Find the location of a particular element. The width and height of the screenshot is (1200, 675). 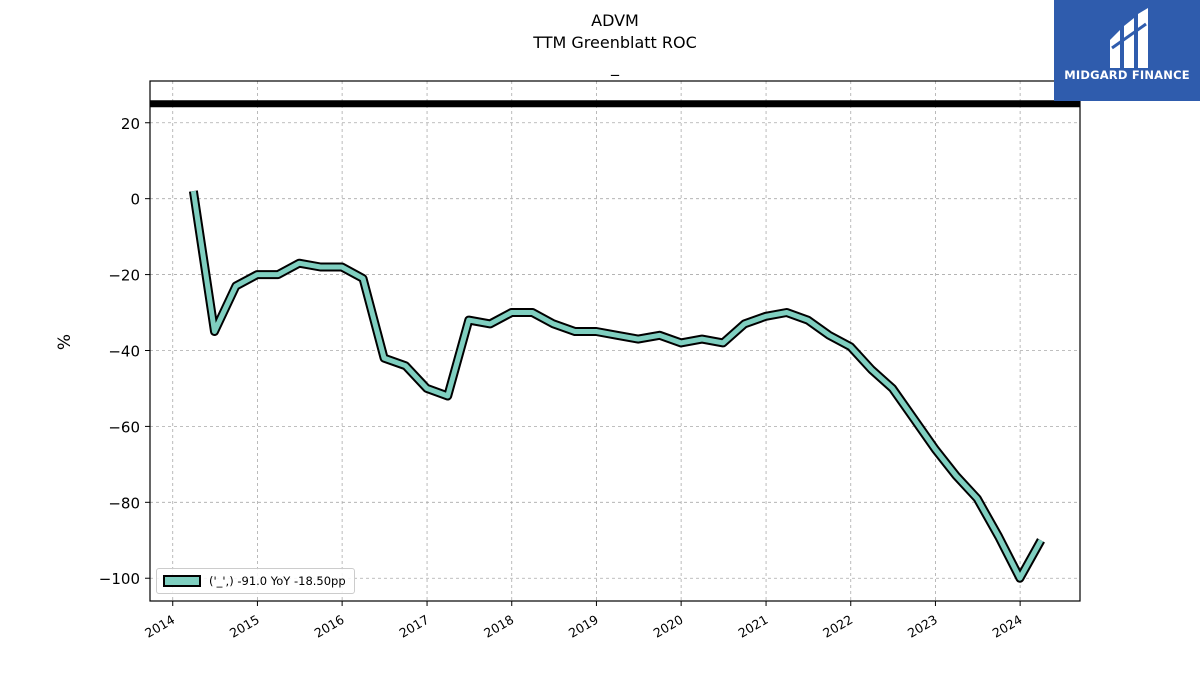

y-tick-label: −80 is located at coordinates (124, 503).